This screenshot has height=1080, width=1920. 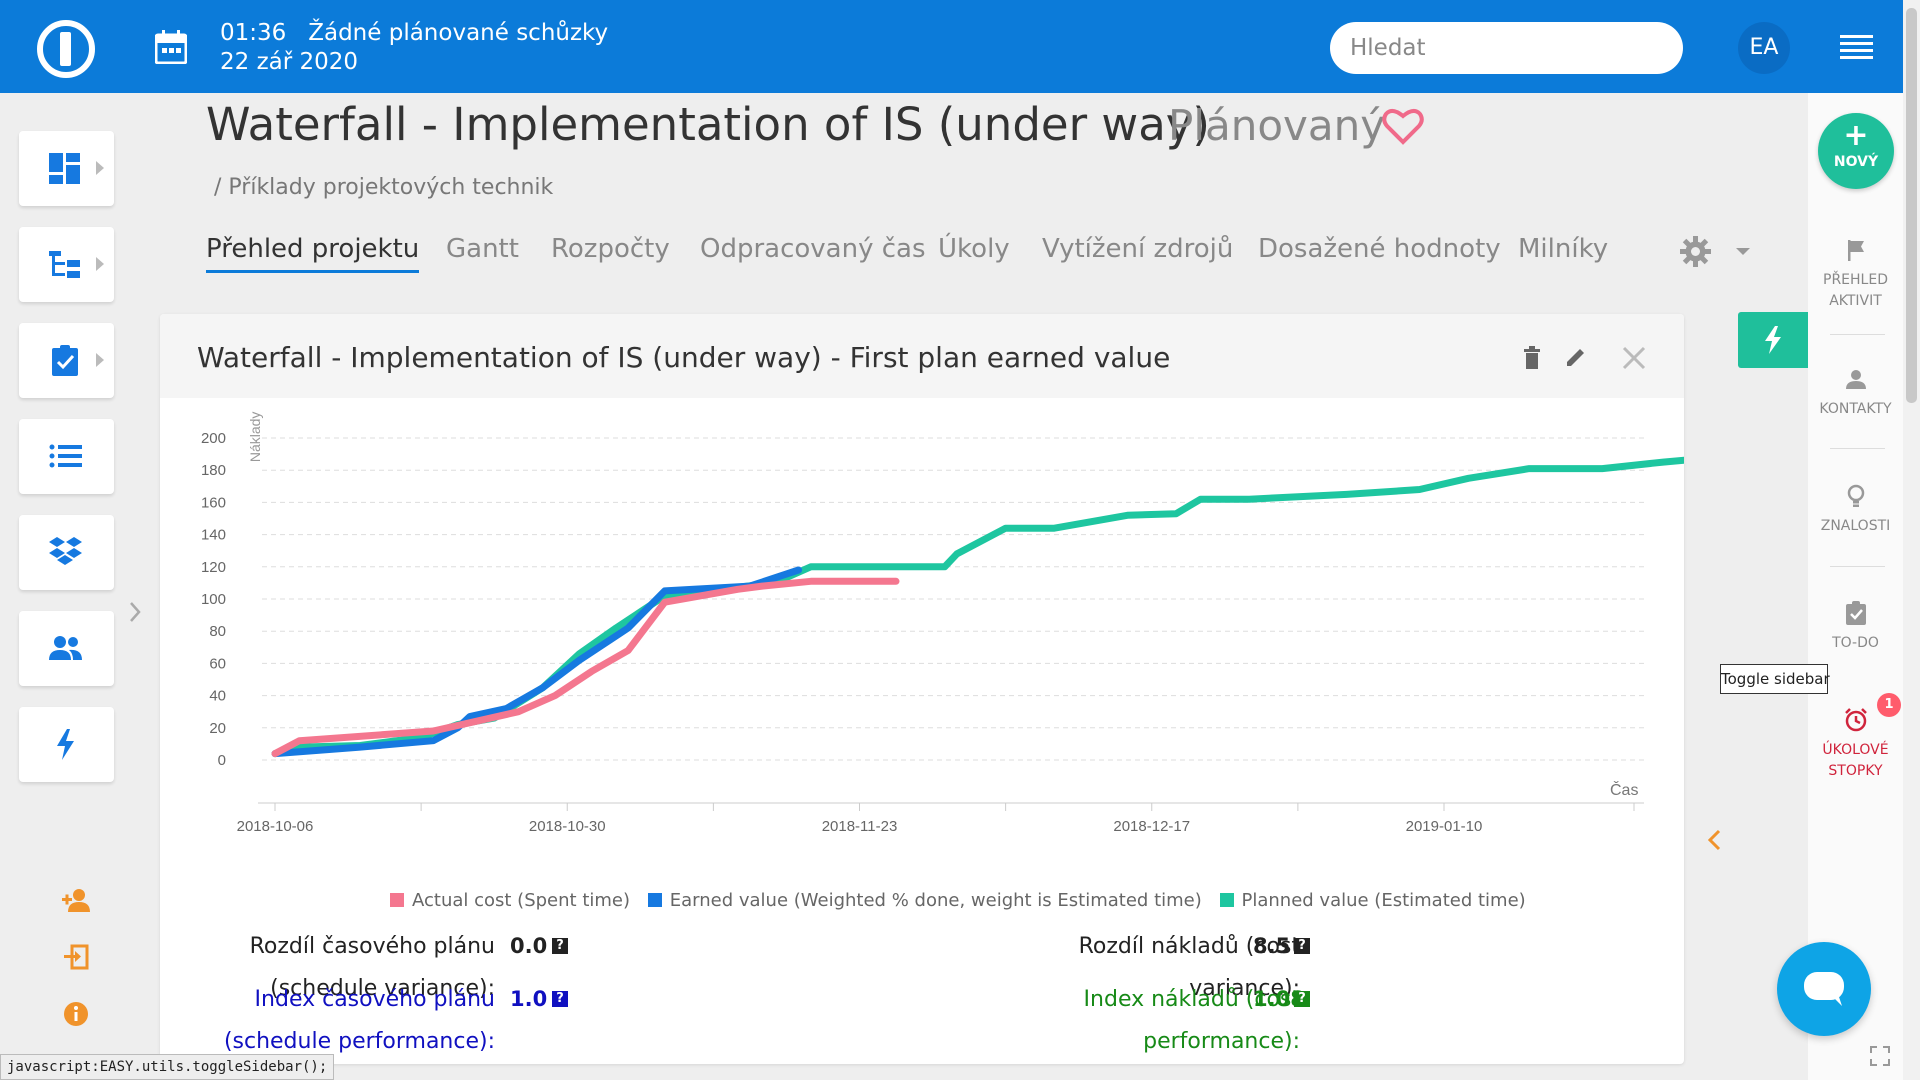 I want to click on nav-tasks-button, so click(x=66, y=360).